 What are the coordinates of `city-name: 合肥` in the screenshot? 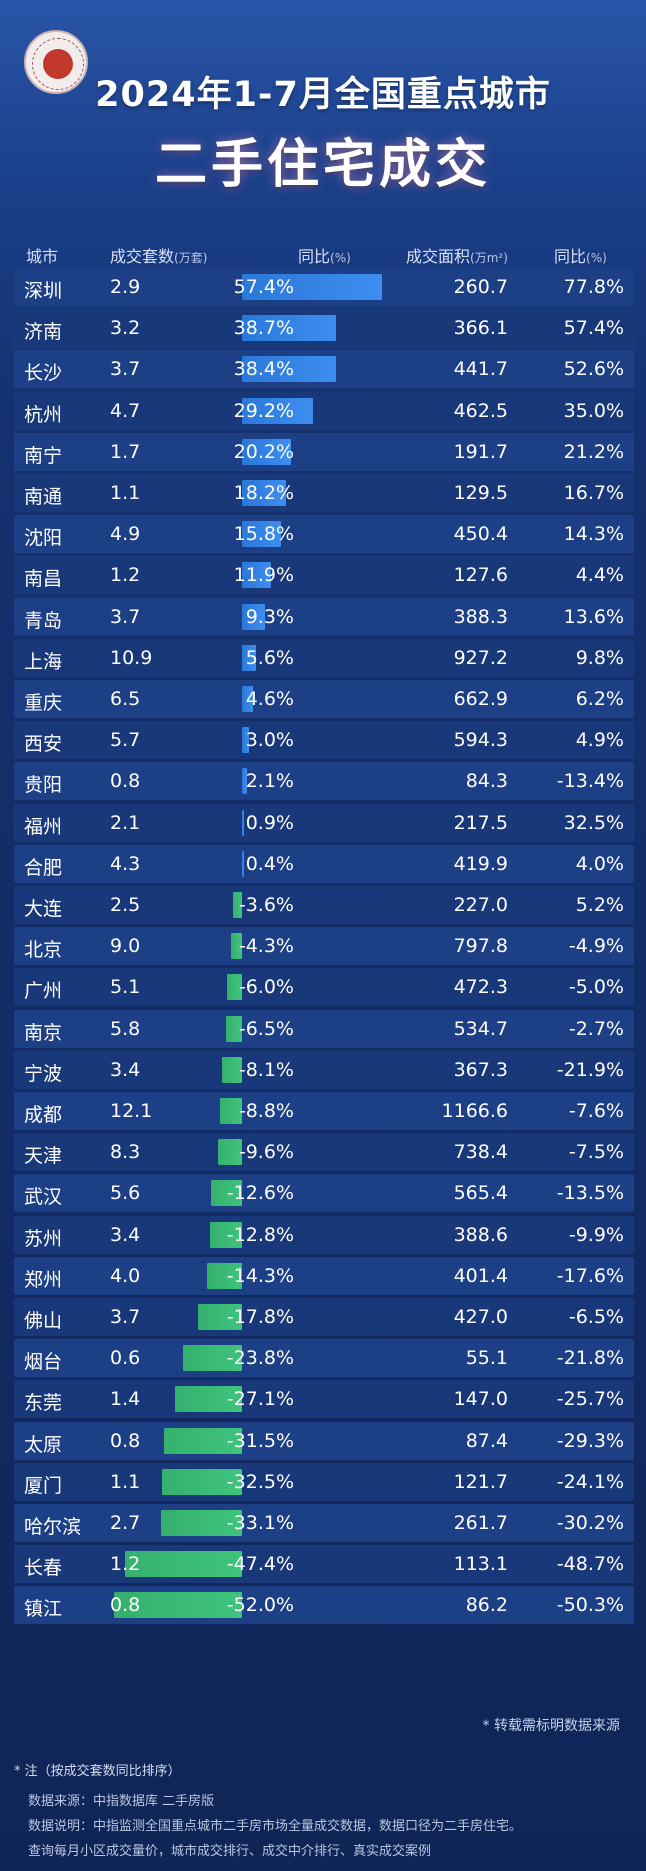 It's located at (43, 867).